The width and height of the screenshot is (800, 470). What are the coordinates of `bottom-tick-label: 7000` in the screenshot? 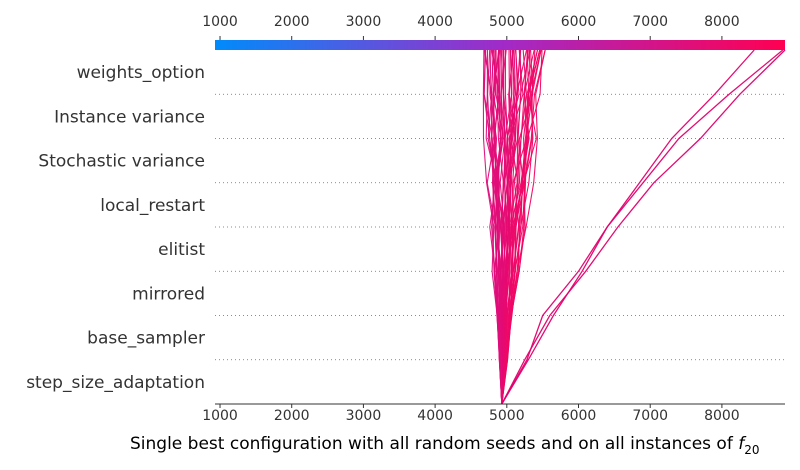 It's located at (650, 416).